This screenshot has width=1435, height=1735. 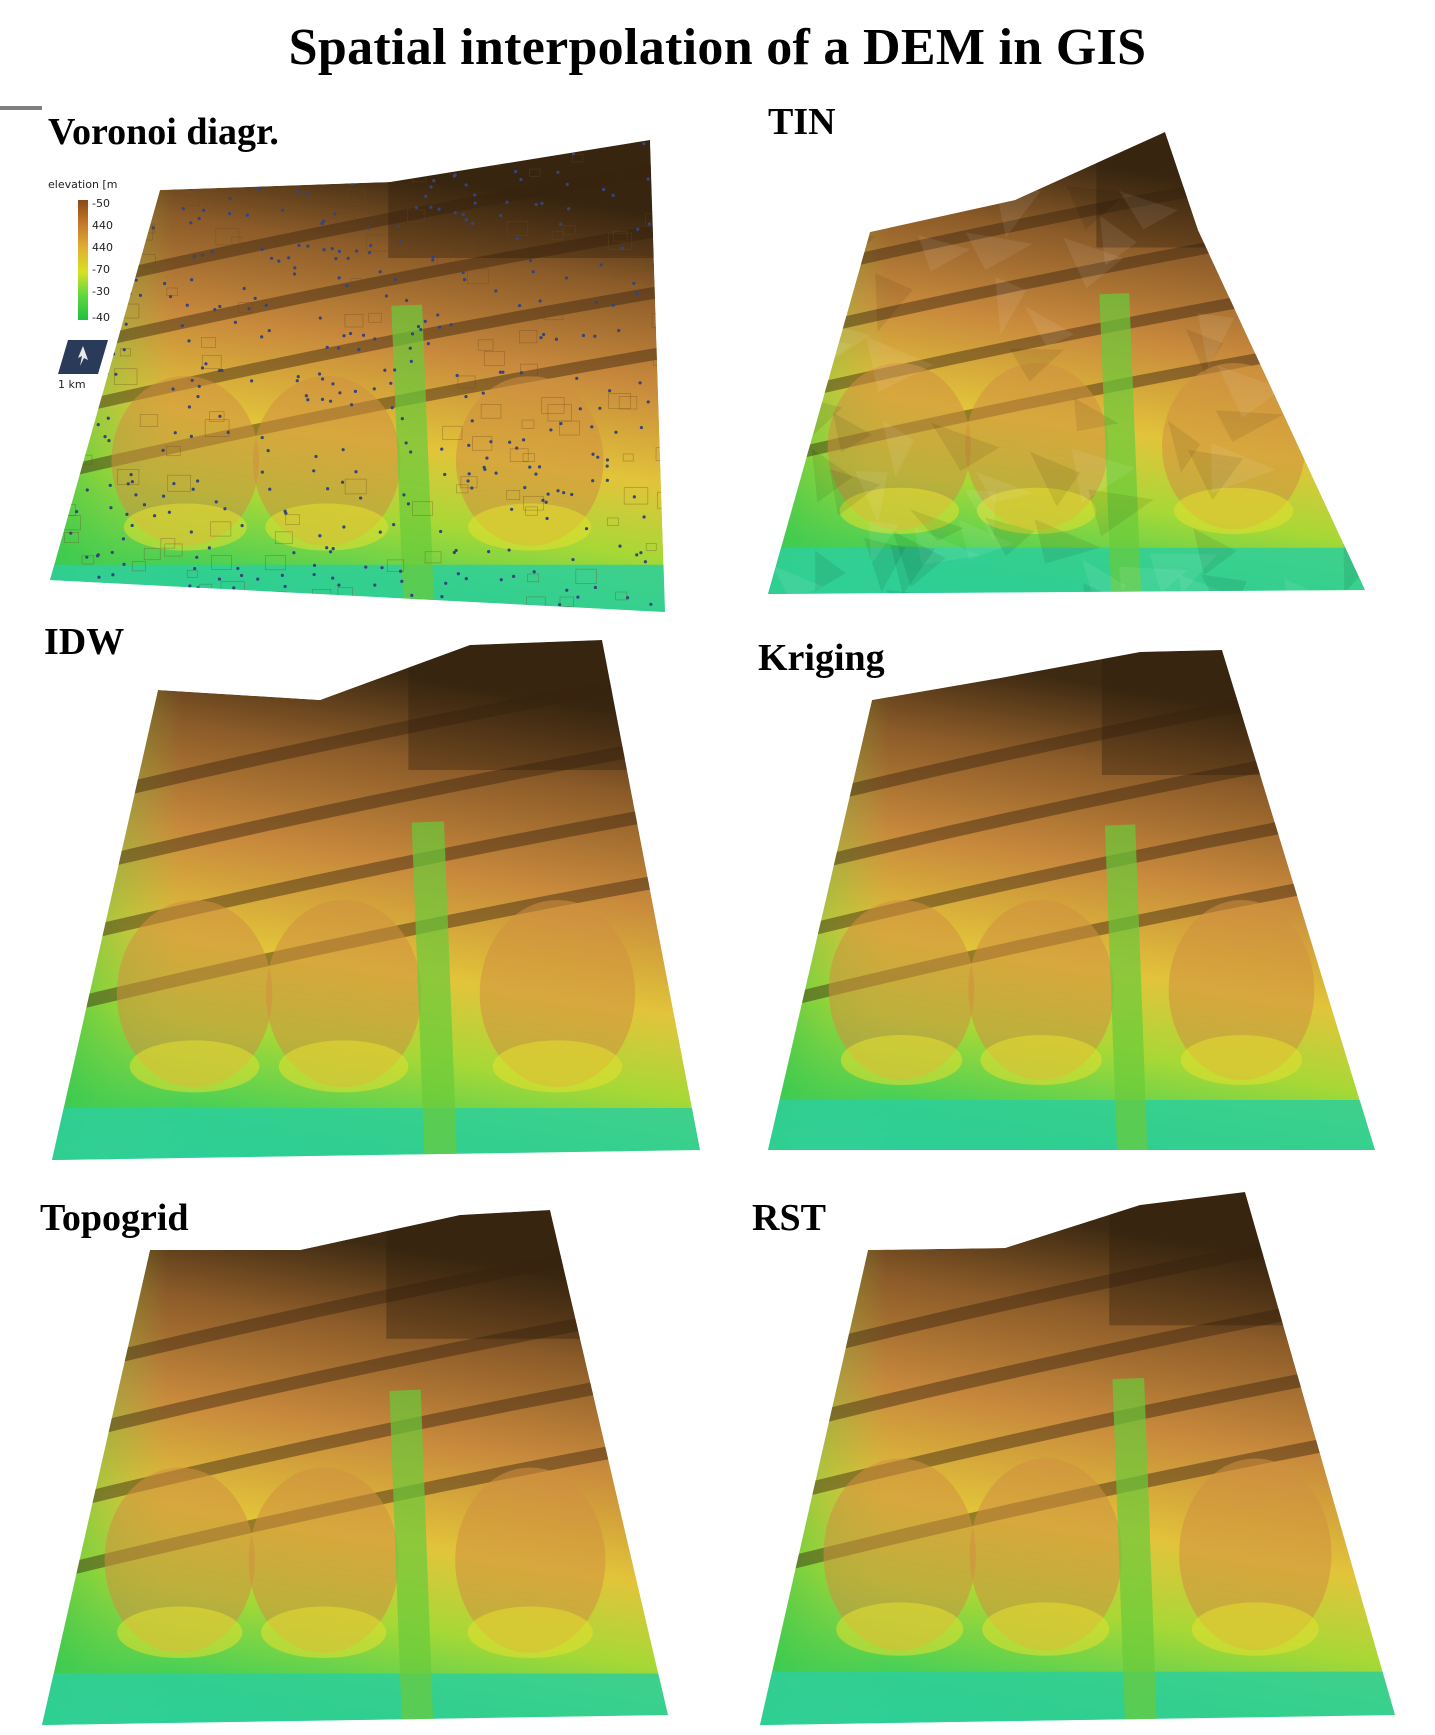 What do you see at coordinates (1071, 900) in the screenshot?
I see `kriging-surface` at bounding box center [1071, 900].